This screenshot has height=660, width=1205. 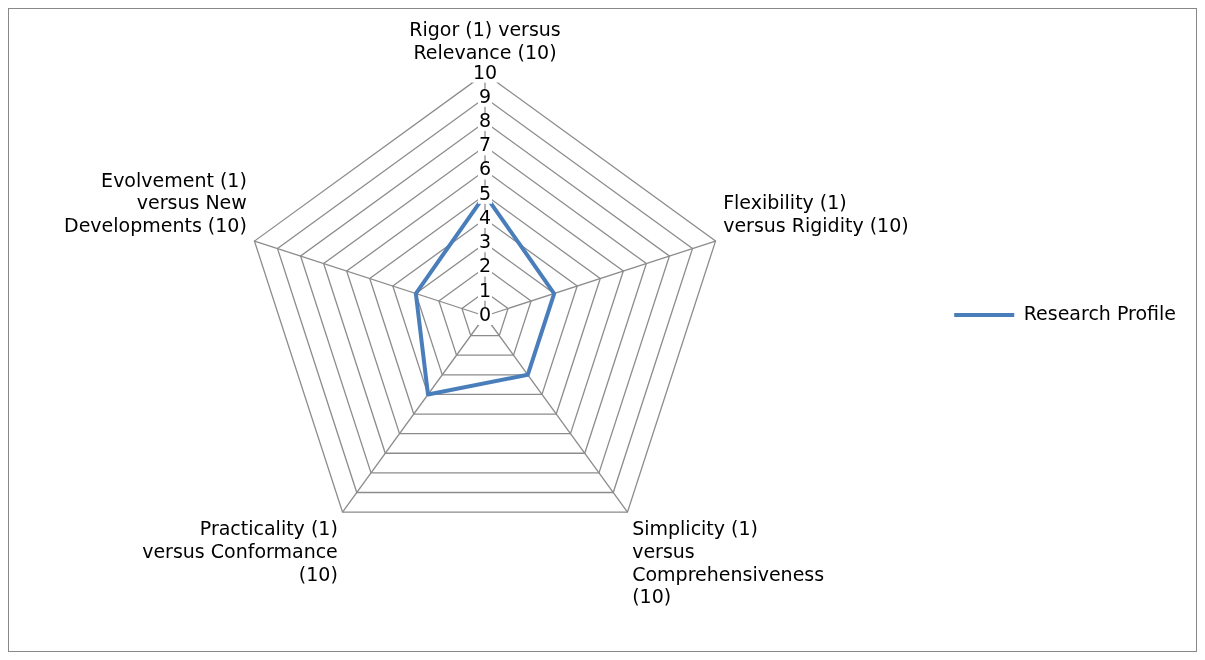 I want to click on y-tick-label: 9, so click(x=485, y=95).